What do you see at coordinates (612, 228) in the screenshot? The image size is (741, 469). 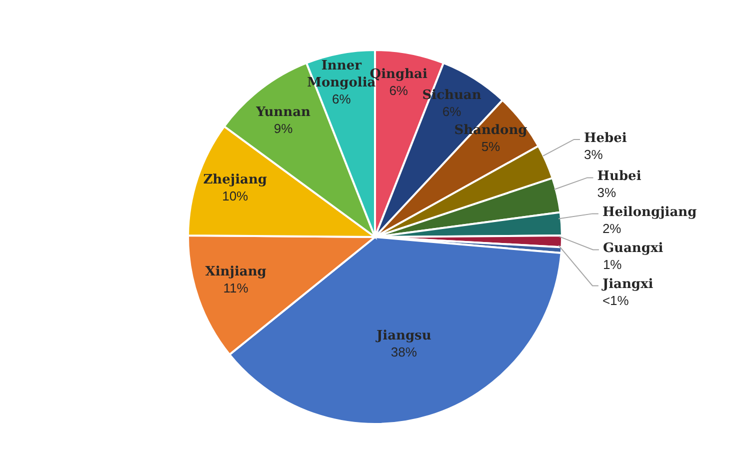 I see `data-label: 2%` at bounding box center [612, 228].